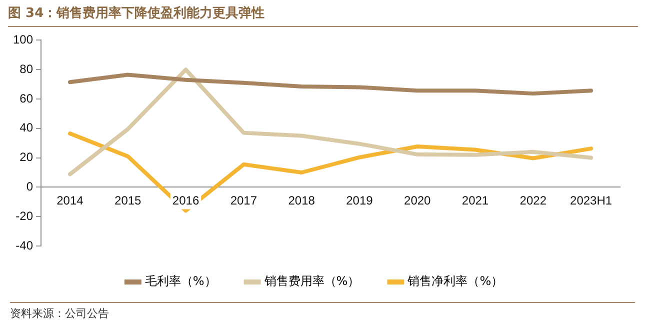  What do you see at coordinates (455, 281) in the screenshot?
I see `legend-label: 销售净利率（%）` at bounding box center [455, 281].